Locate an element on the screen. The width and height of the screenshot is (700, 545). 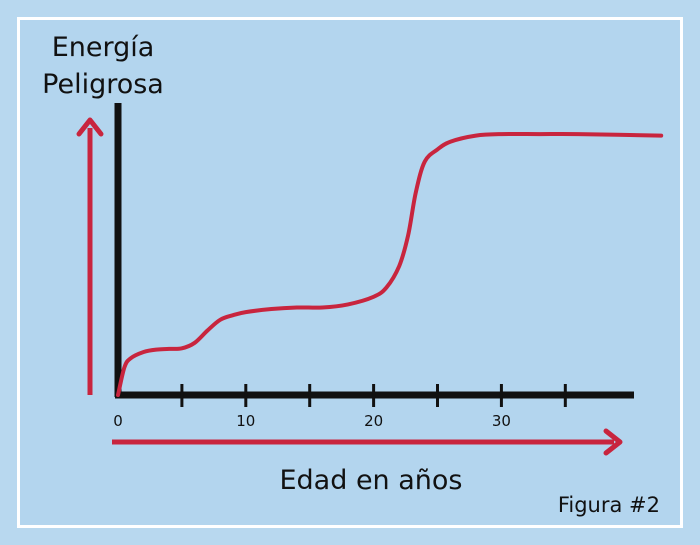
y-axis-label-line-2: Peligrosa is located at coordinates (103, 84).